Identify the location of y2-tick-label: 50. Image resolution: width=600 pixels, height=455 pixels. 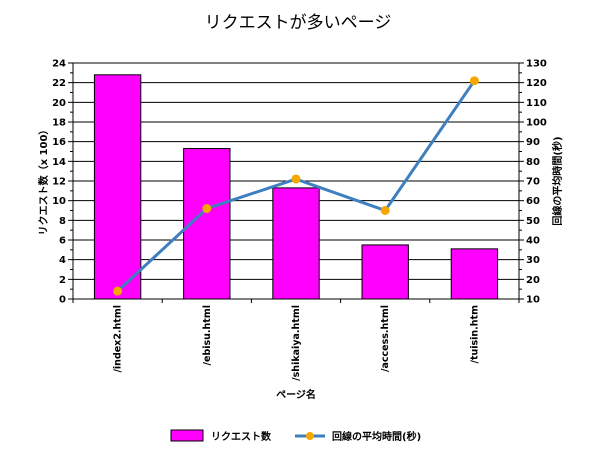
(533, 221).